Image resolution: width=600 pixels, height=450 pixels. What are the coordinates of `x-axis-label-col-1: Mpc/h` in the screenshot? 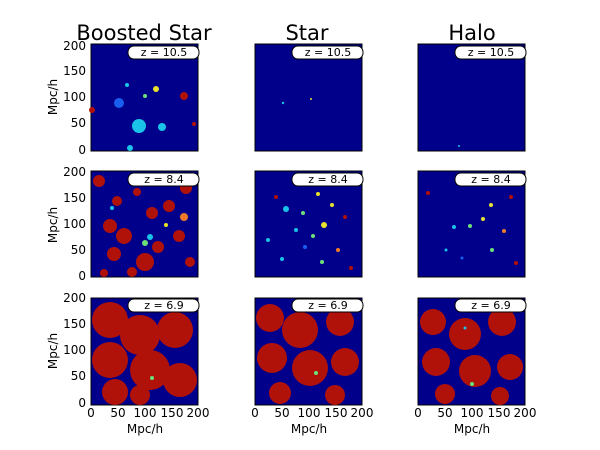 It's located at (145, 429).